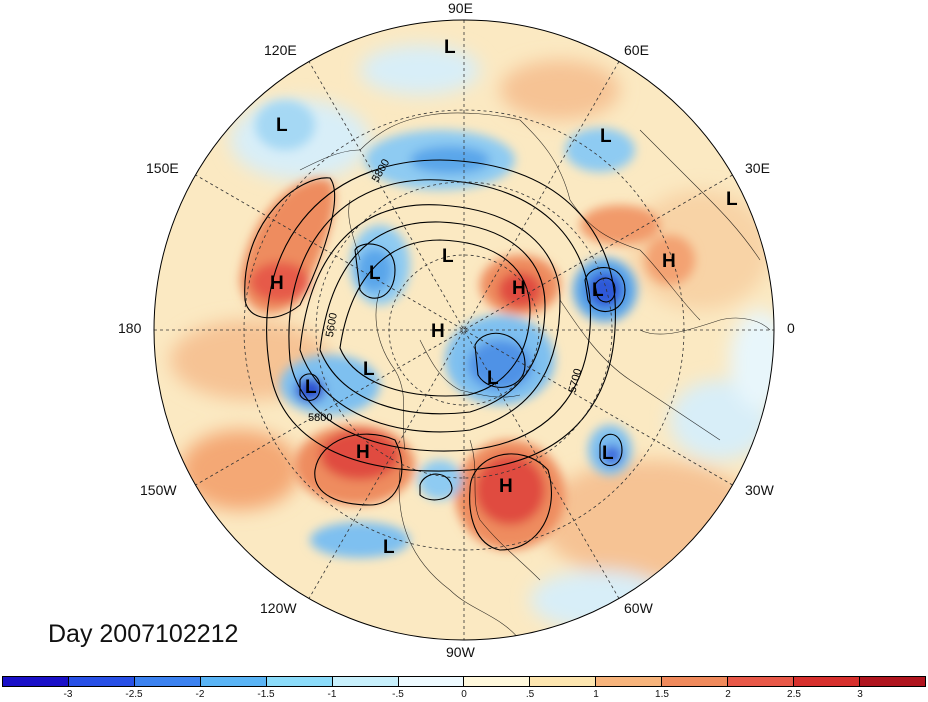  What do you see at coordinates (200, 694) in the screenshot?
I see `colorbar-tick-label: -2` at bounding box center [200, 694].